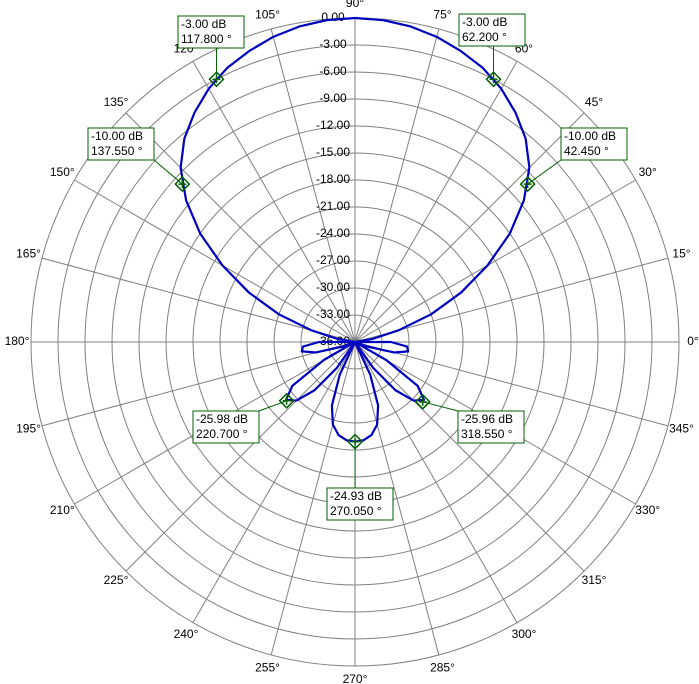  Describe the element at coordinates (484, 37) in the screenshot. I see `marker-angle-label: 62.200 °` at that location.